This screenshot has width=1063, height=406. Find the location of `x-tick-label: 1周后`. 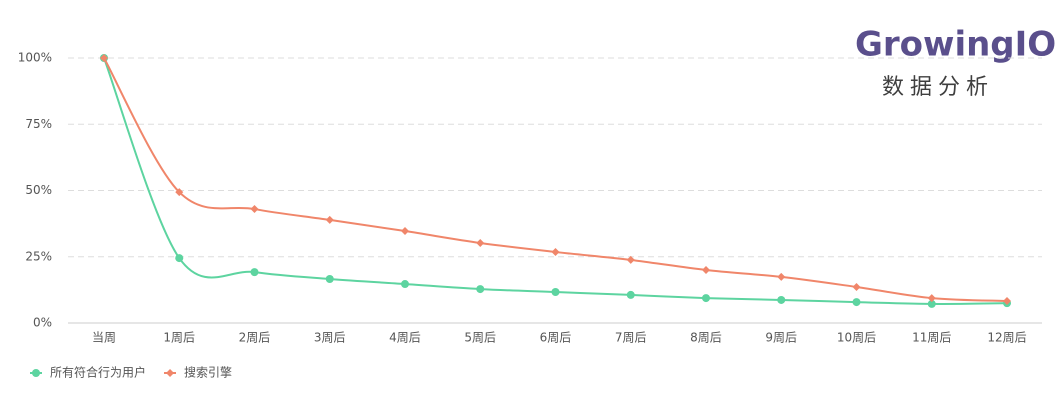

x-tick-label: 1周后 is located at coordinates (179, 338).